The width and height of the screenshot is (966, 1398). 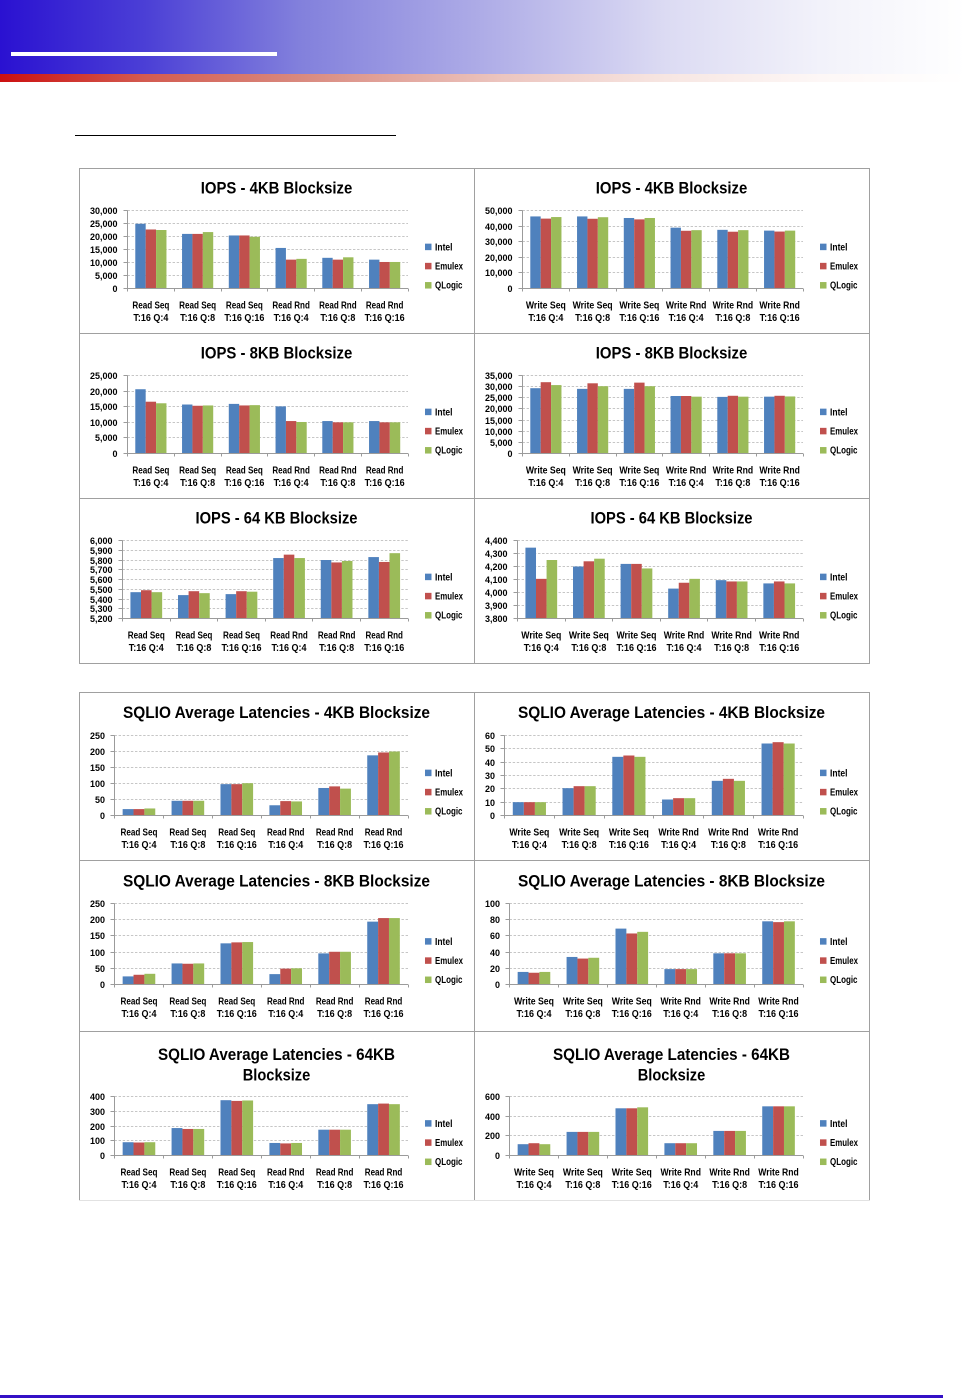 What do you see at coordinates (276, 712) in the screenshot?
I see `svg-text:SQLIO Average Latencies - 4KB: SQLIO Average Latencies - 4KB Blocksize` at bounding box center [276, 712].